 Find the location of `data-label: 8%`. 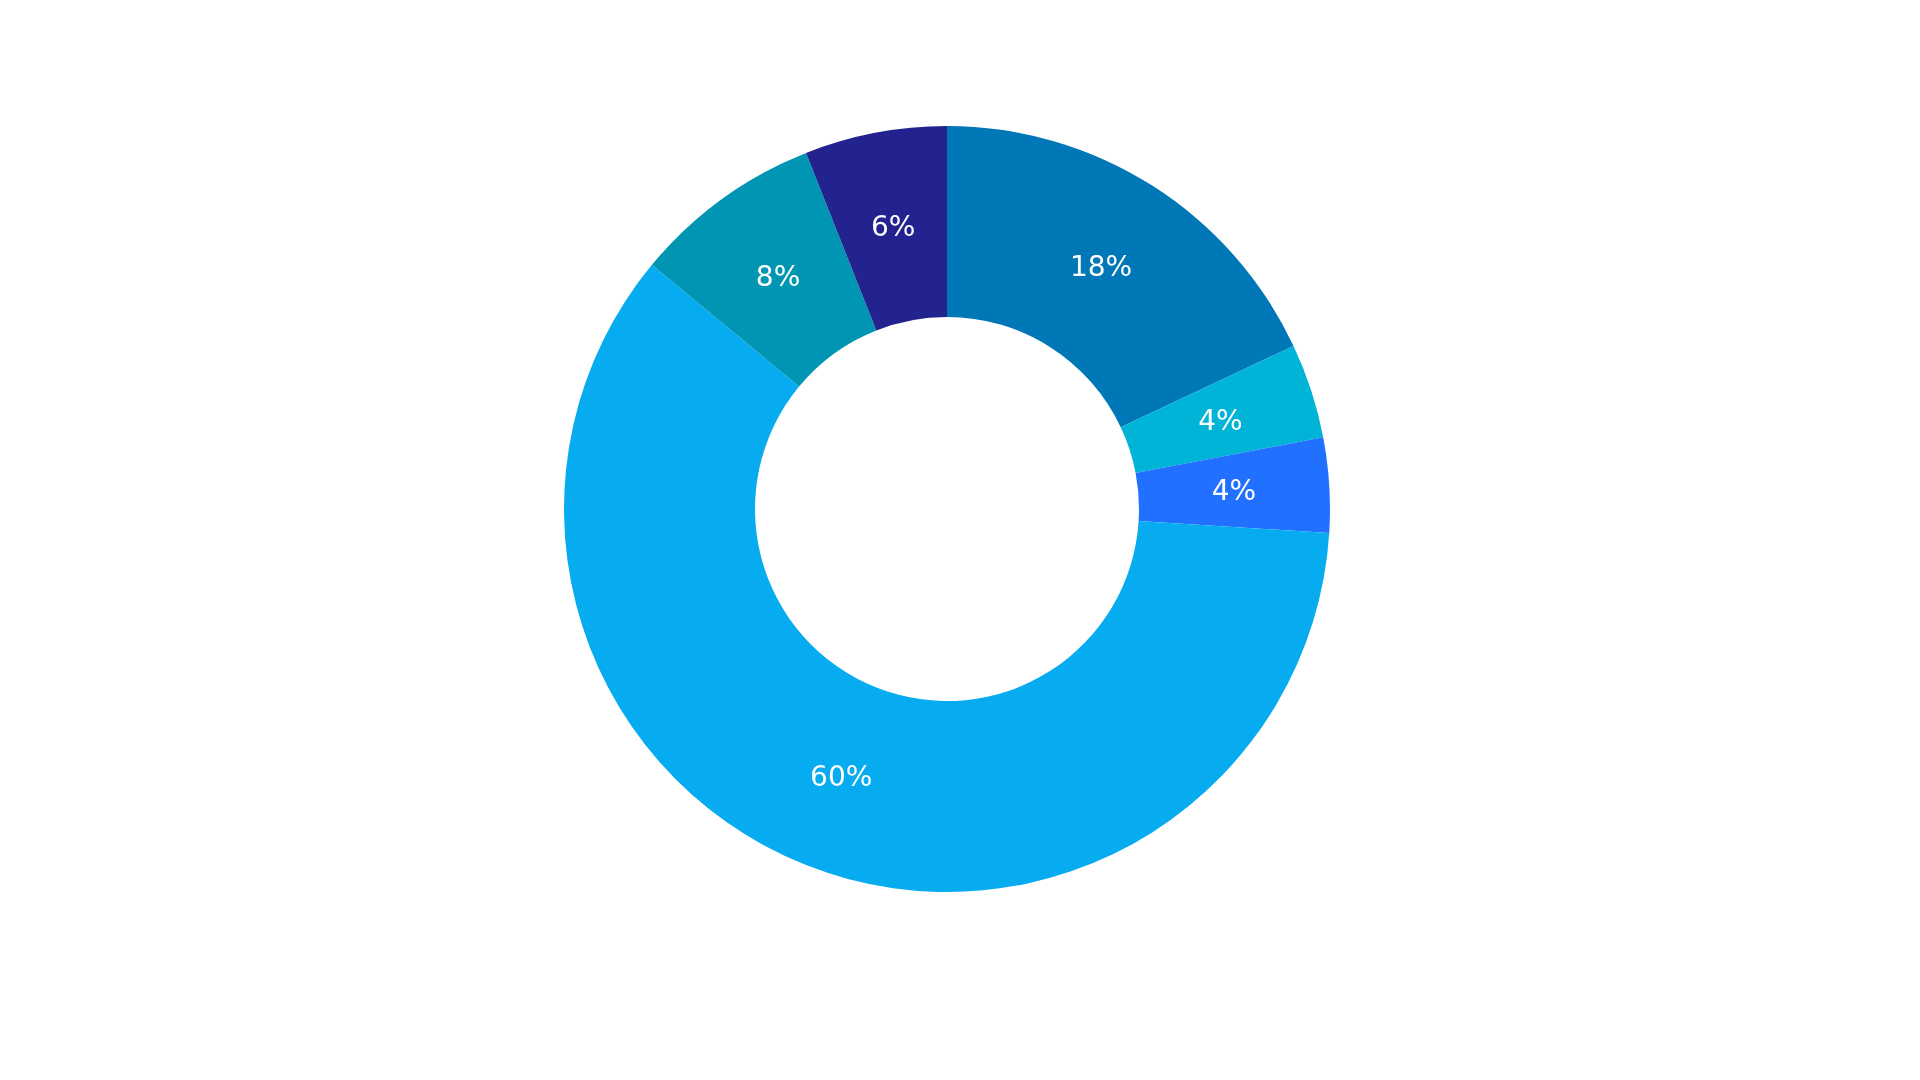

data-label: 8% is located at coordinates (778, 276).